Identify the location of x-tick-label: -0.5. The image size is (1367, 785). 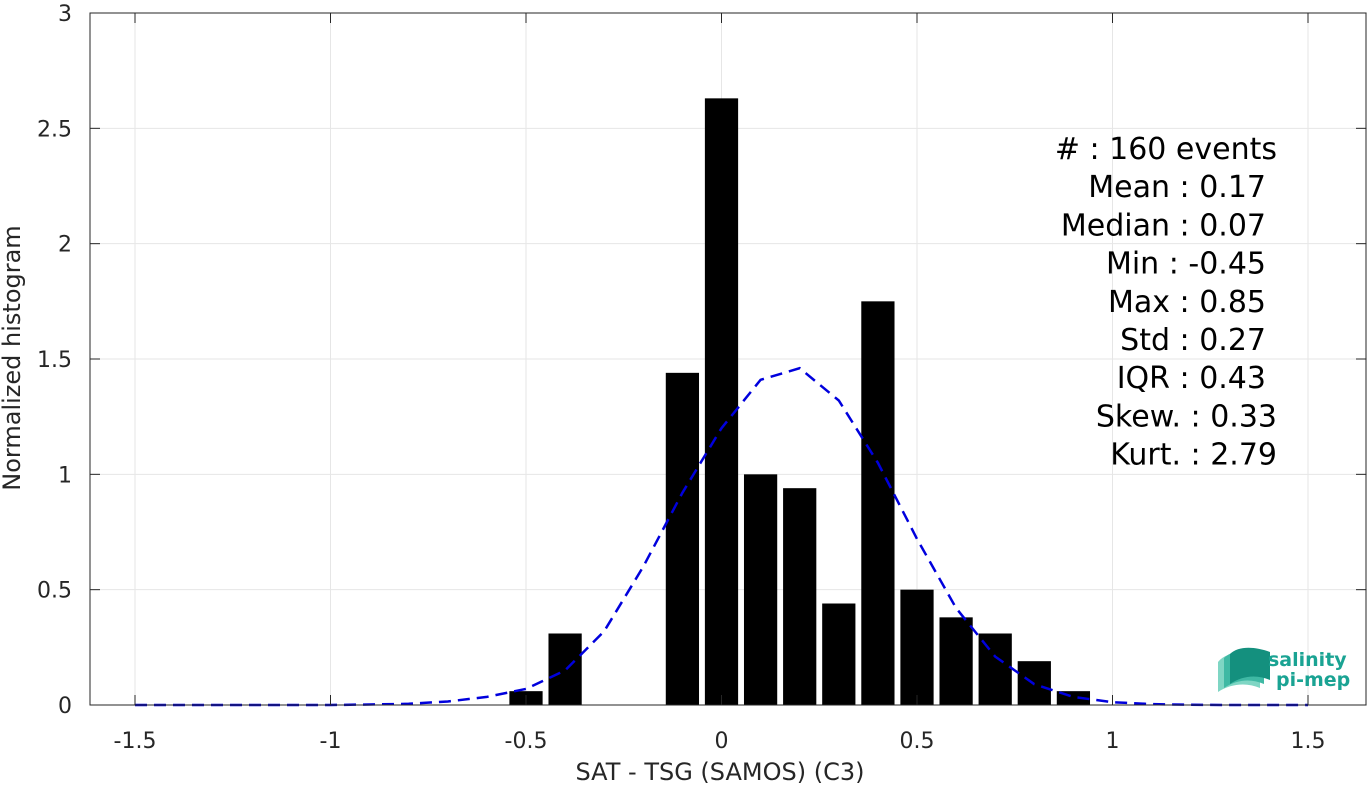
(526, 741).